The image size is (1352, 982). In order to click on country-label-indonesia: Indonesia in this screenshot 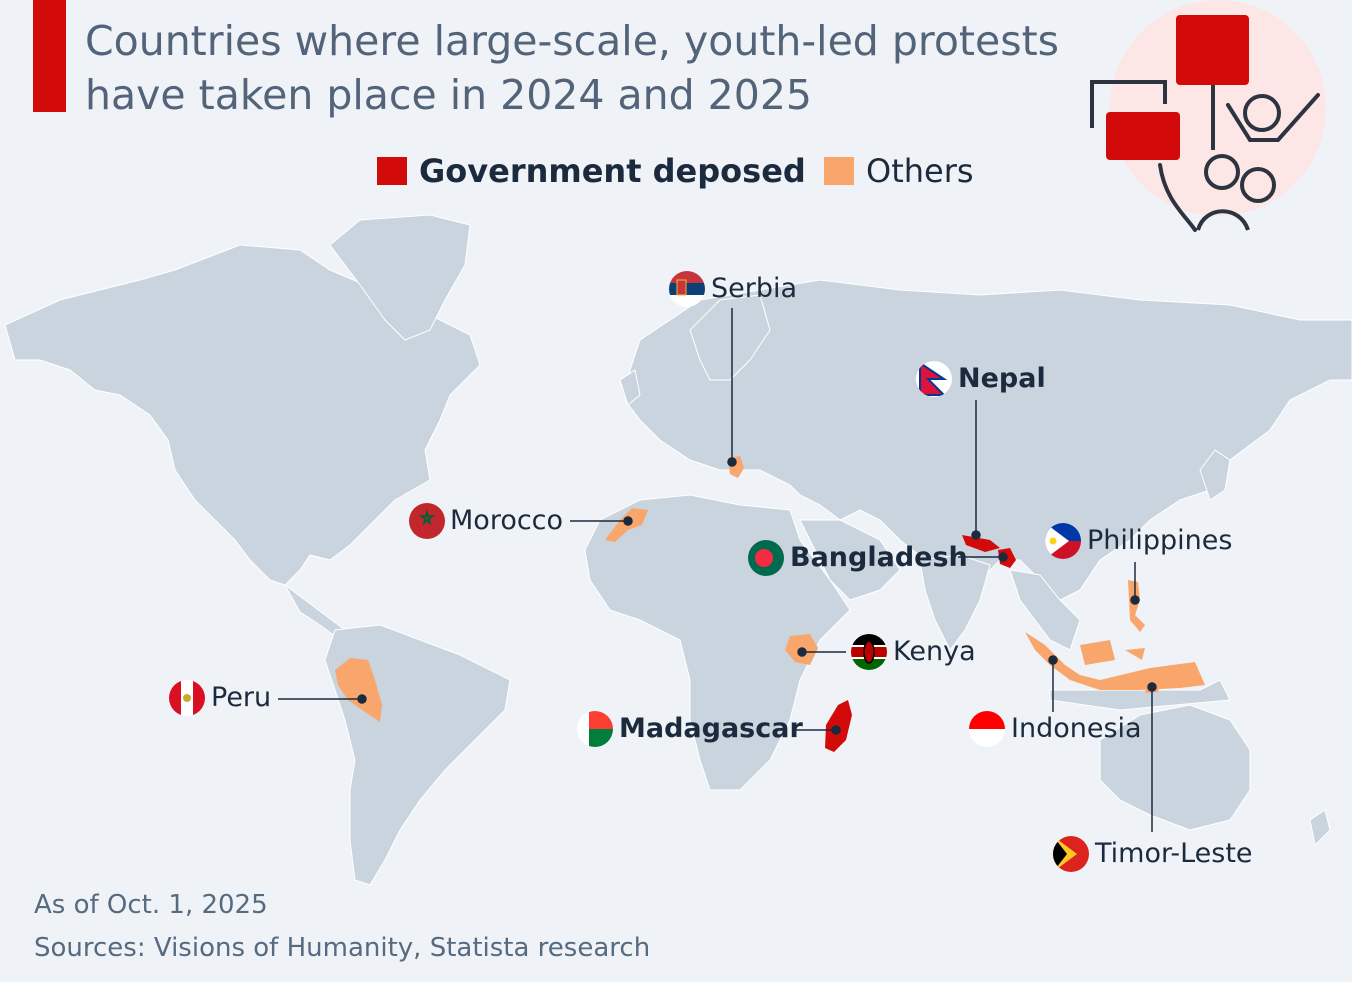, I will do `click(1076, 728)`.